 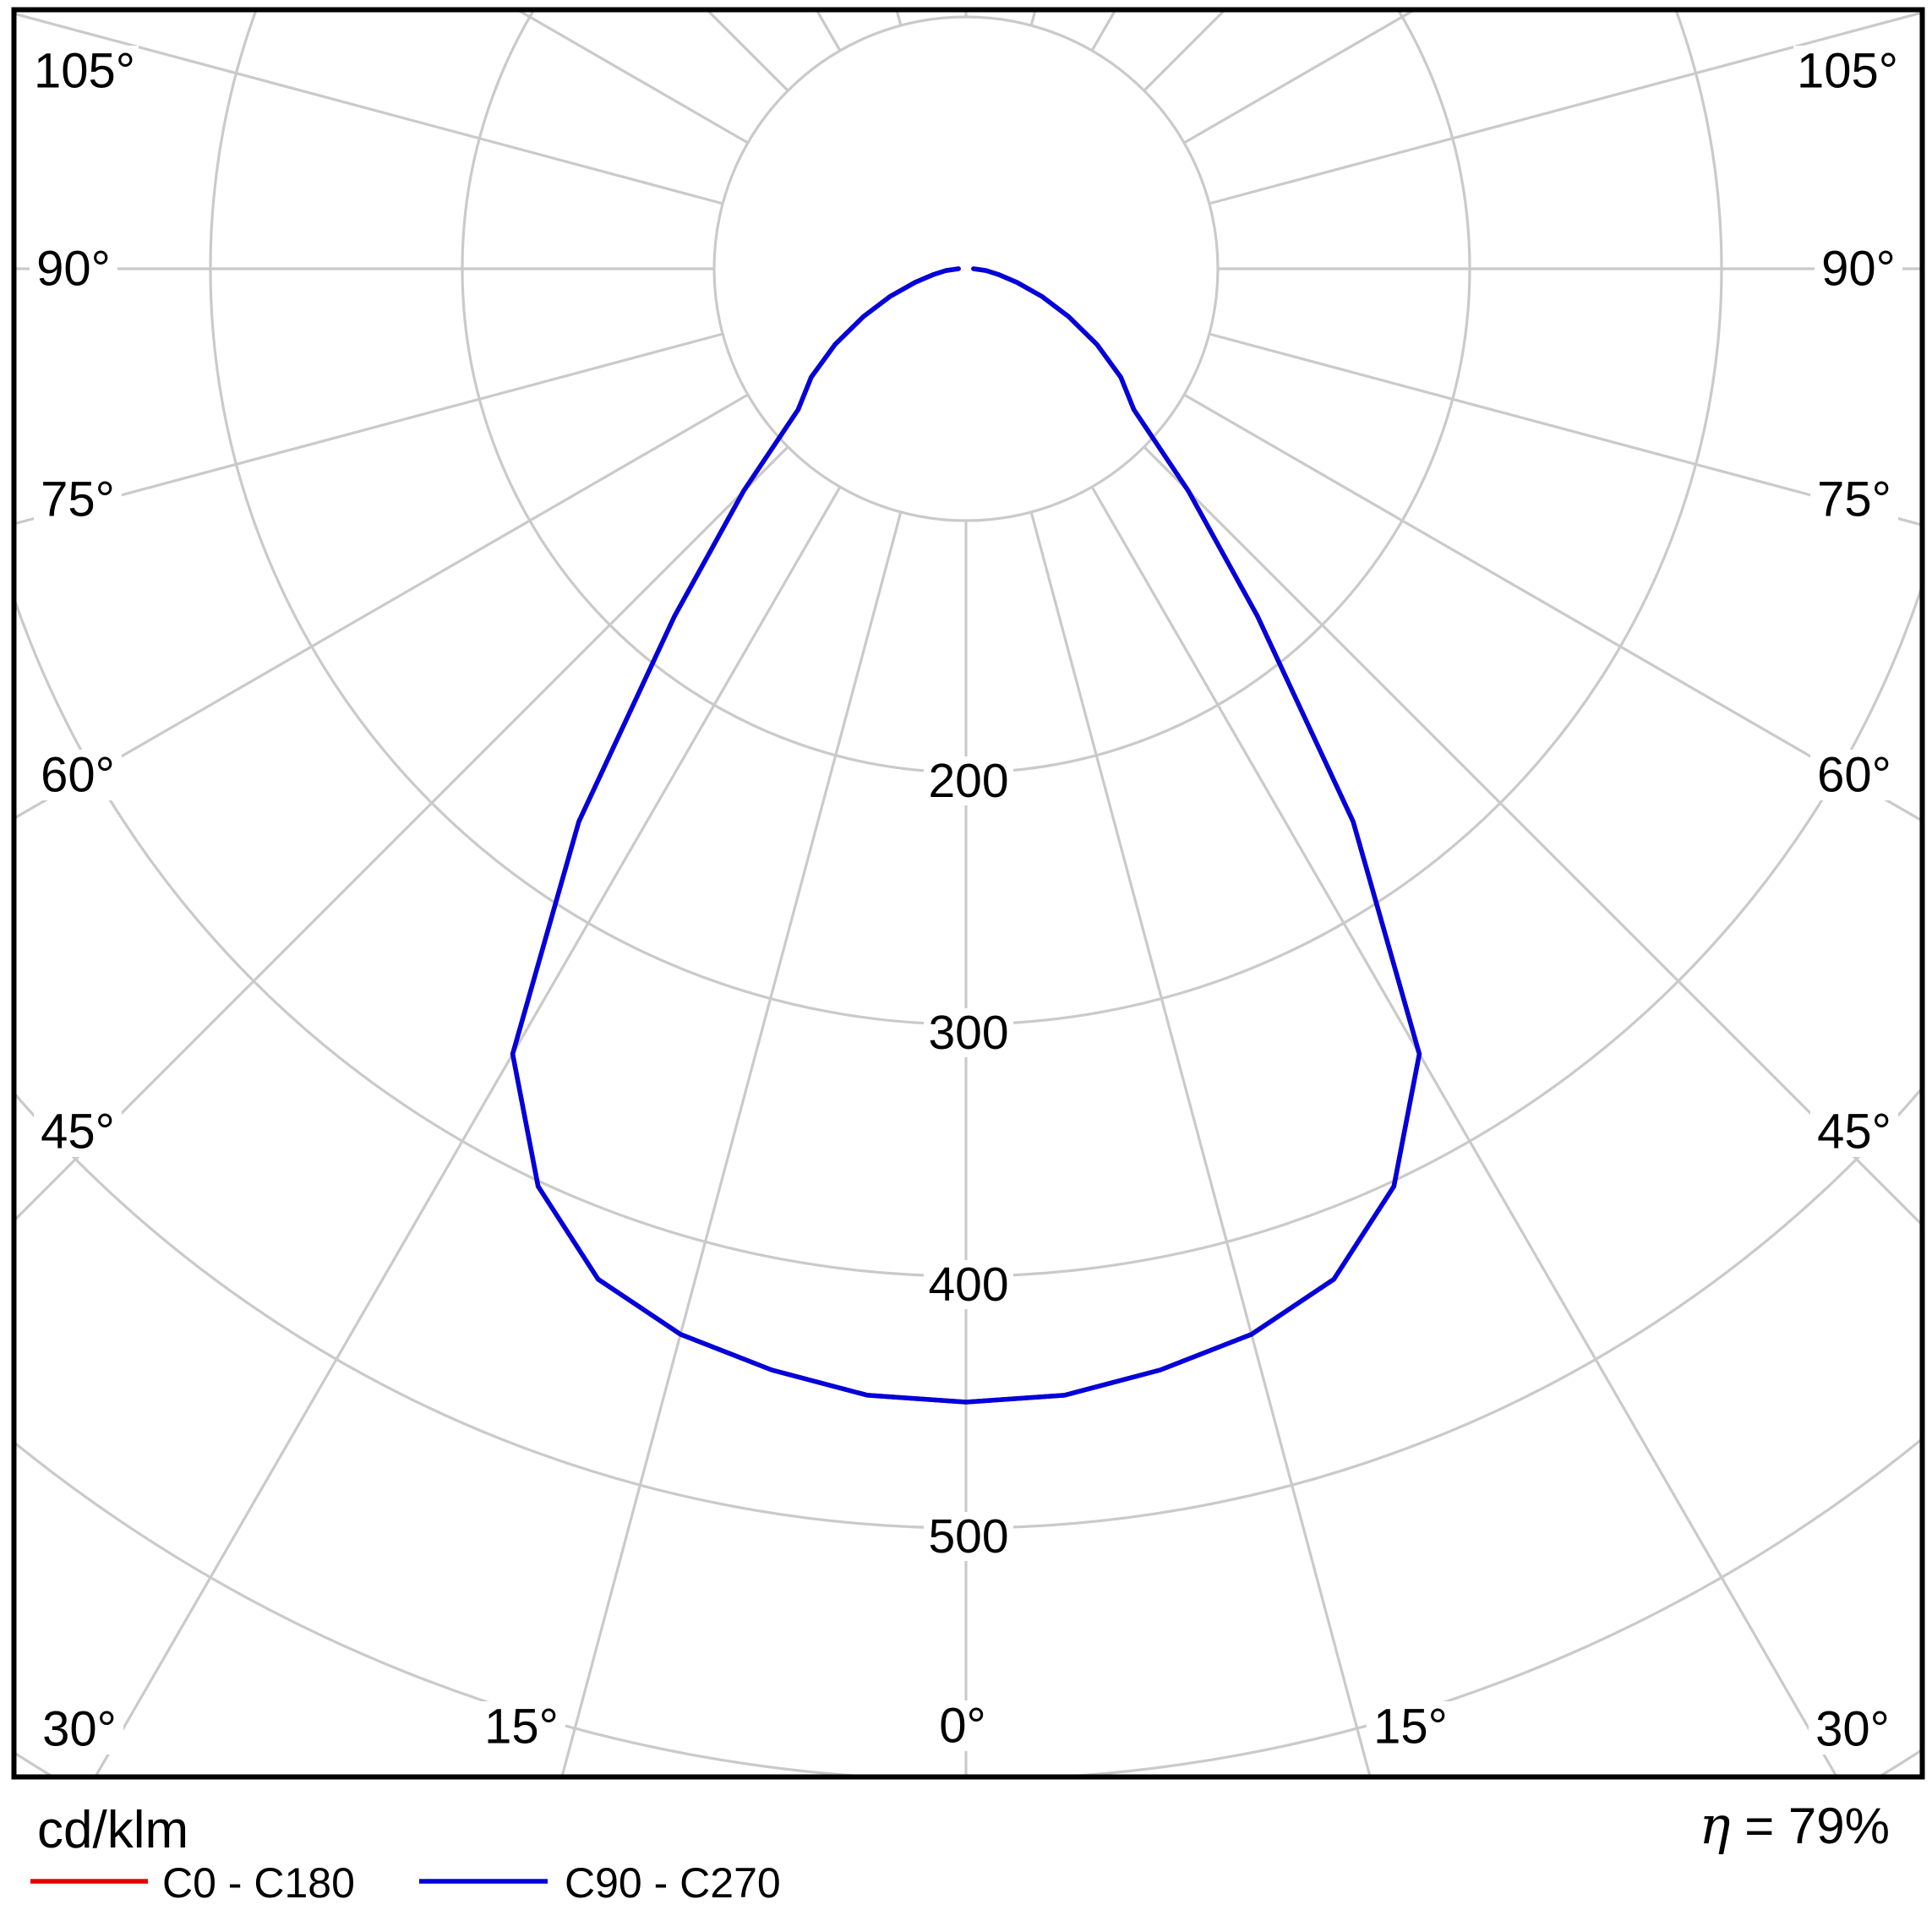 What do you see at coordinates (112, 1830) in the screenshot?
I see `unit-label: cd/klm` at bounding box center [112, 1830].